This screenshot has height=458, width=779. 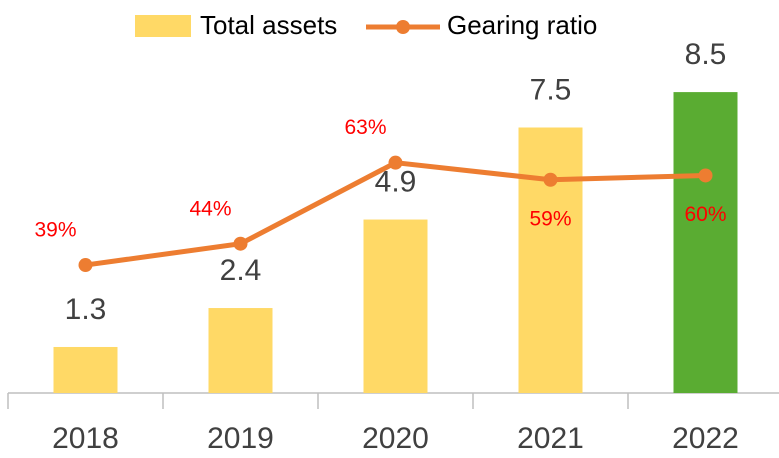 What do you see at coordinates (705, 214) in the screenshot?
I see `data-label: 60%` at bounding box center [705, 214].